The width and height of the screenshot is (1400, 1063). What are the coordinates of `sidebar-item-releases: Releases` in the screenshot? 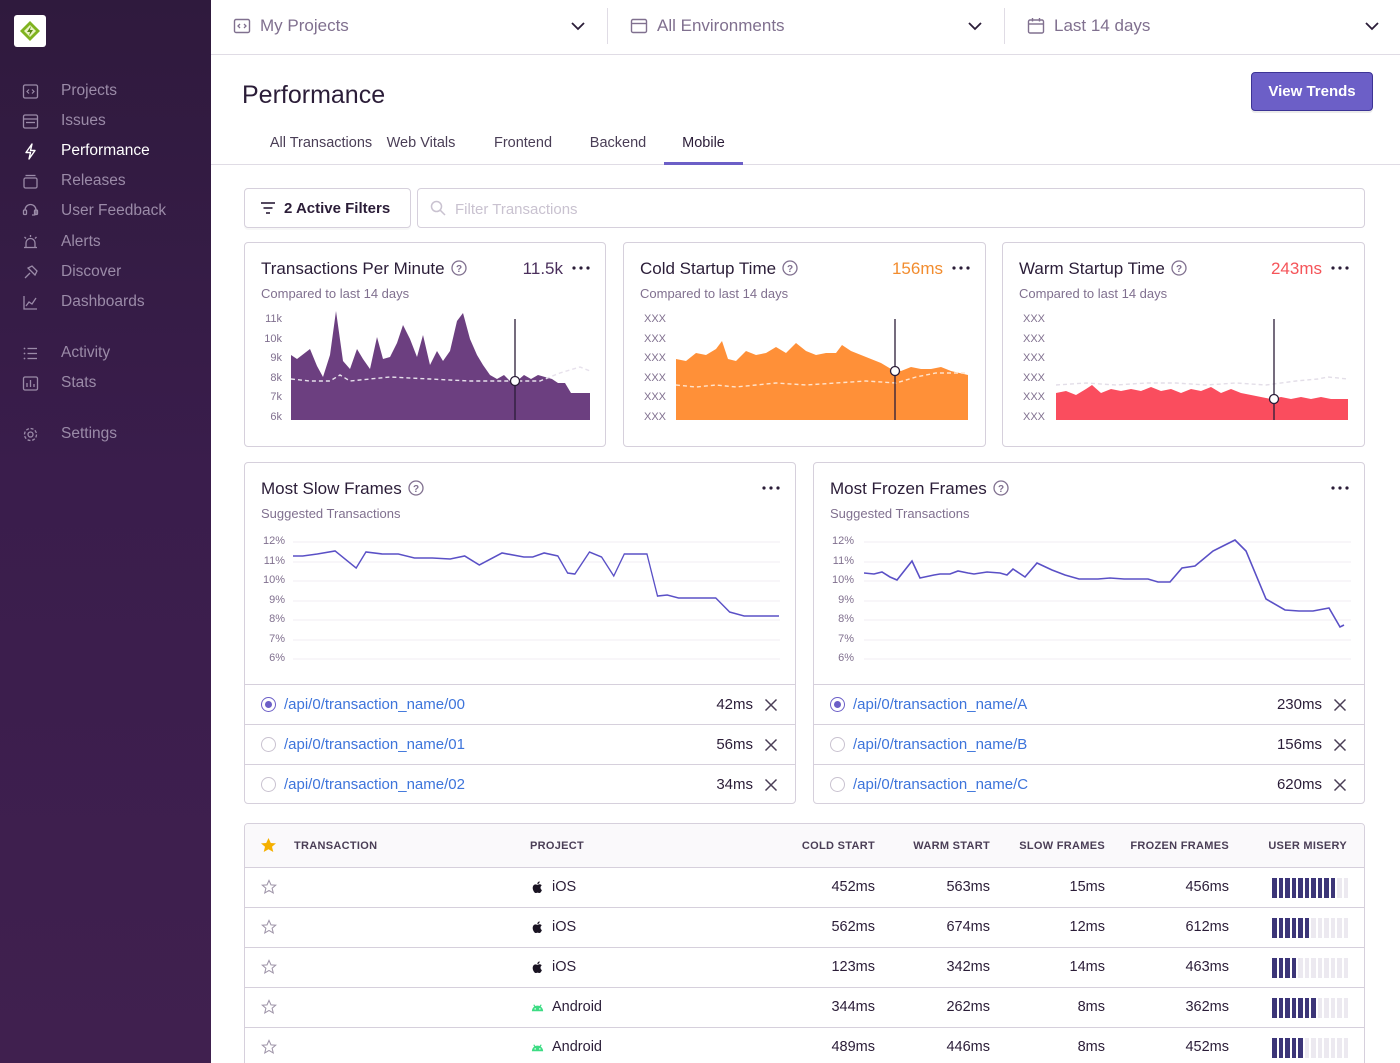 It's located at (105, 181).